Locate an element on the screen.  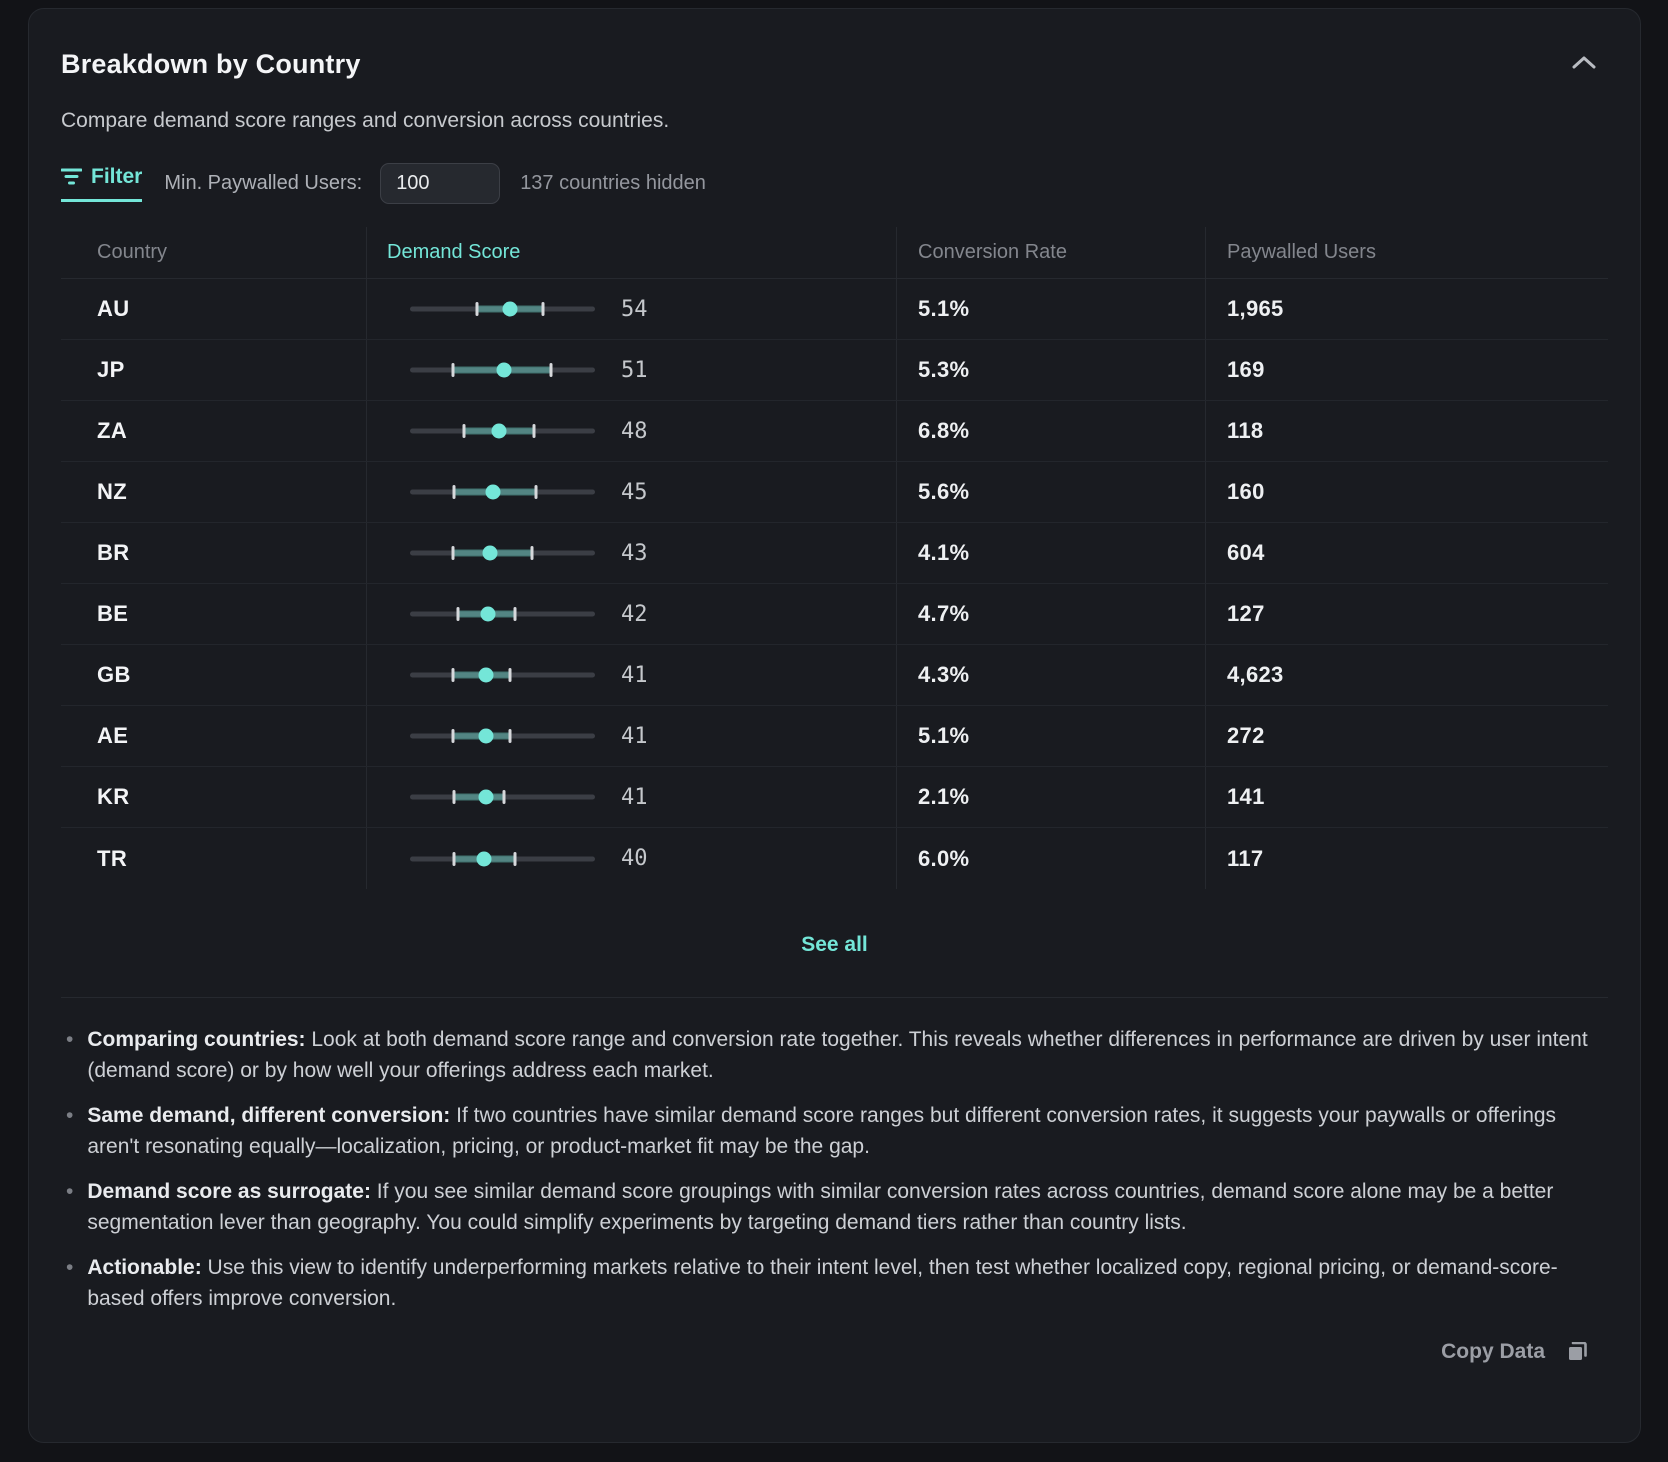
paywalled-users-value: 118 is located at coordinates (1245, 430).